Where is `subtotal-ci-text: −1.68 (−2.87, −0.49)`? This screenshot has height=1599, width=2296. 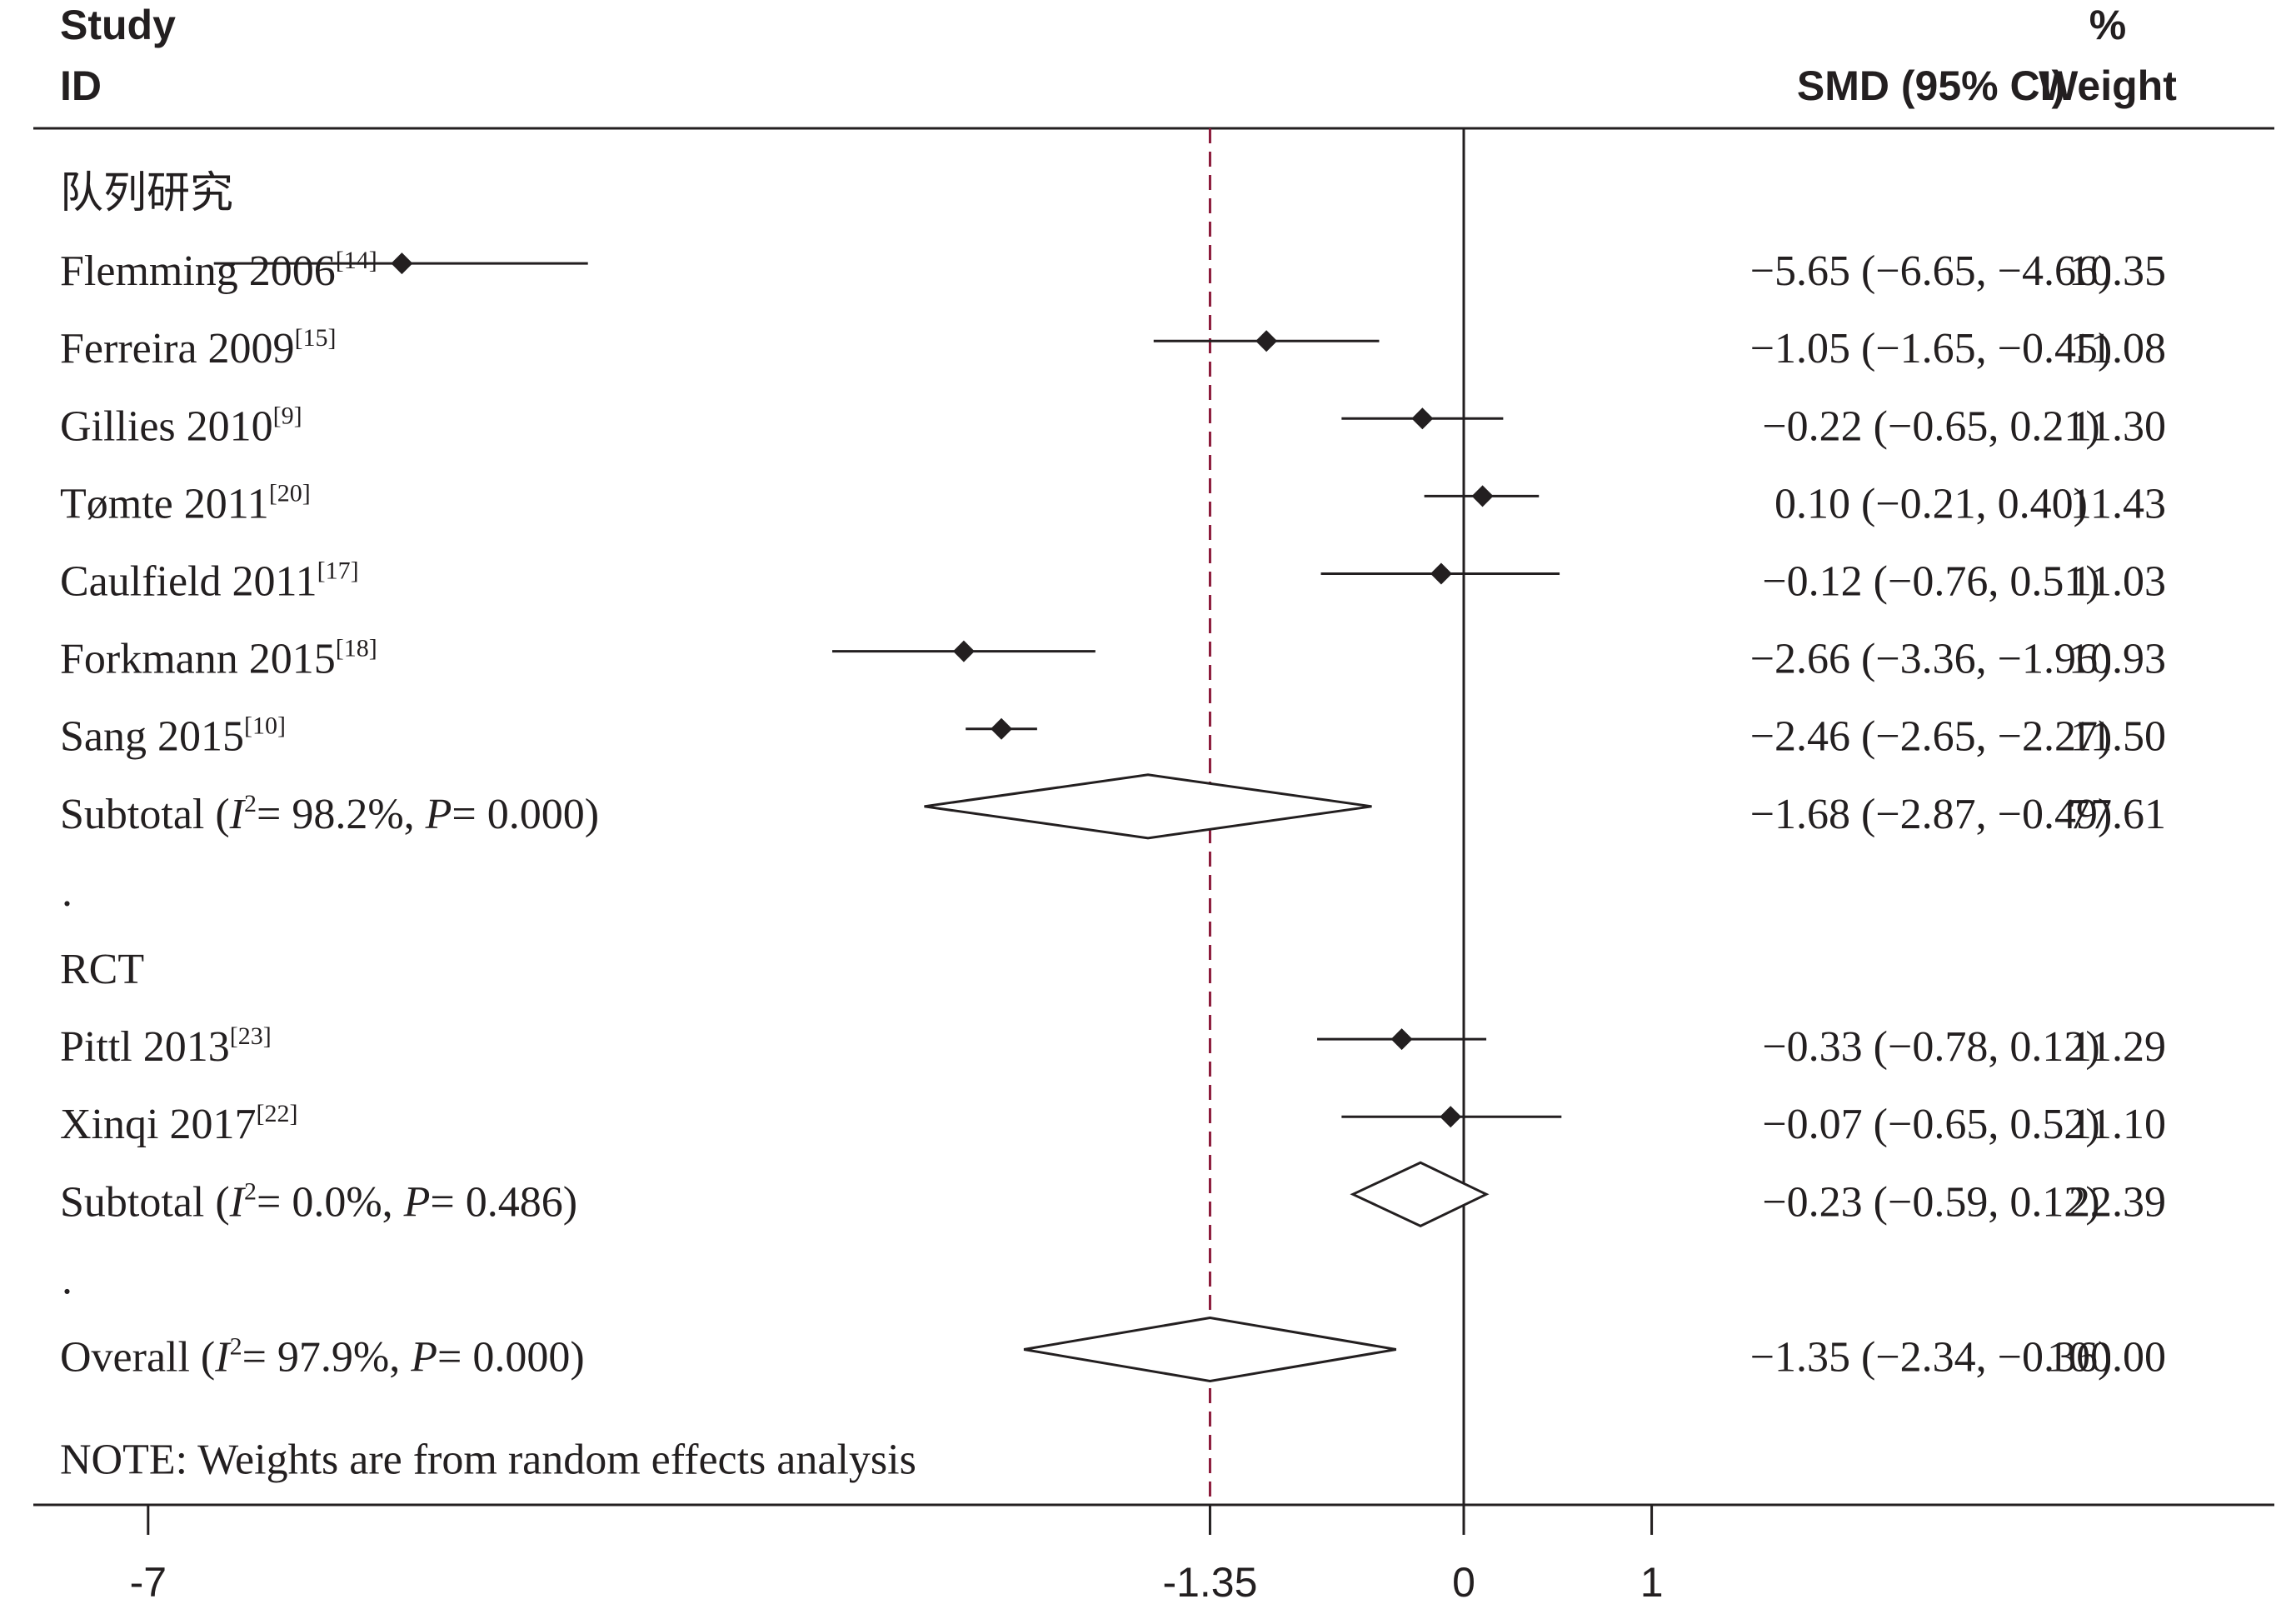
subtotal-ci-text: −1.68 (−2.87, −0.49) is located at coordinates (1931, 814).